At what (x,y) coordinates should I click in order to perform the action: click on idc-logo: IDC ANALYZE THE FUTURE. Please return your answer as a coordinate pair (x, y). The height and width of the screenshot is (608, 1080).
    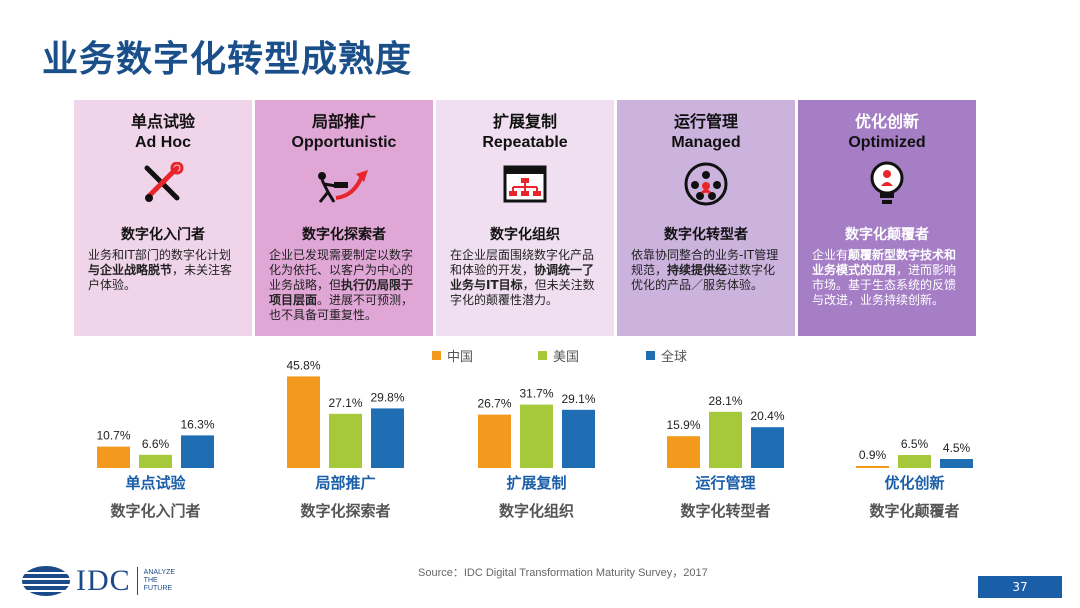
    Looking at the image, I should click on (97, 581).